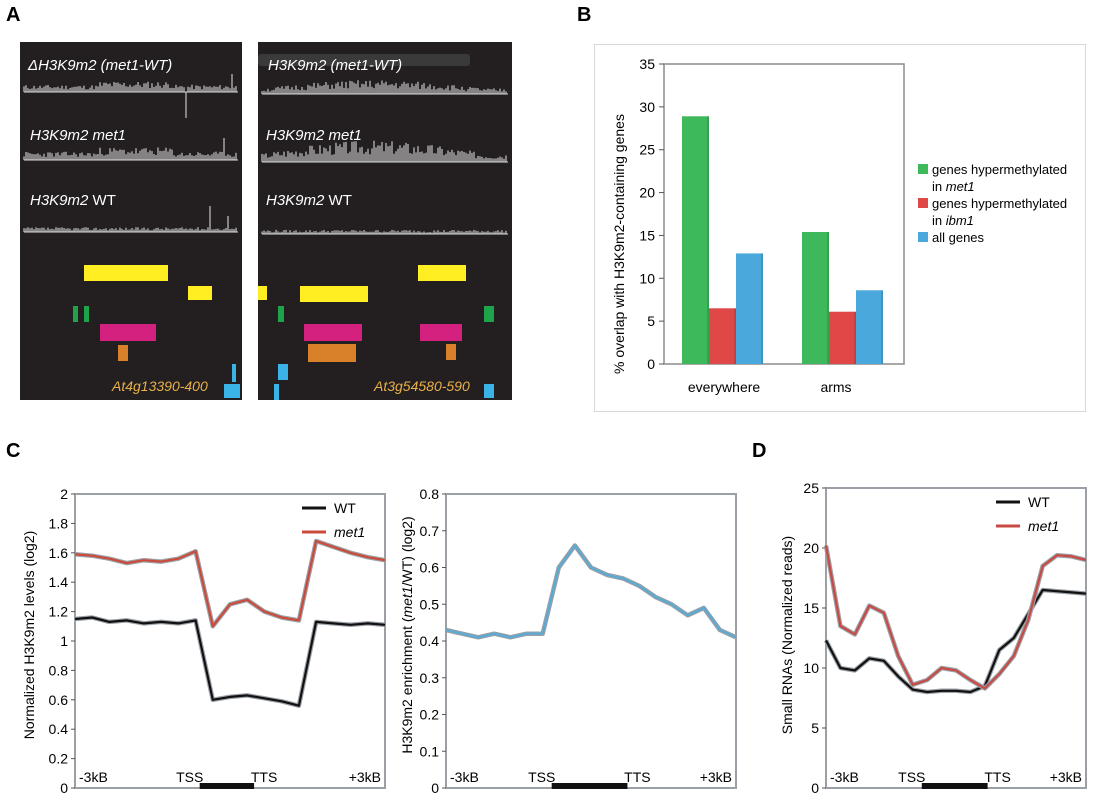 Image resolution: width=1094 pixels, height=800 pixels. What do you see at coordinates (59, 523) in the screenshot?
I see `y-tick-label: 1.8` at bounding box center [59, 523].